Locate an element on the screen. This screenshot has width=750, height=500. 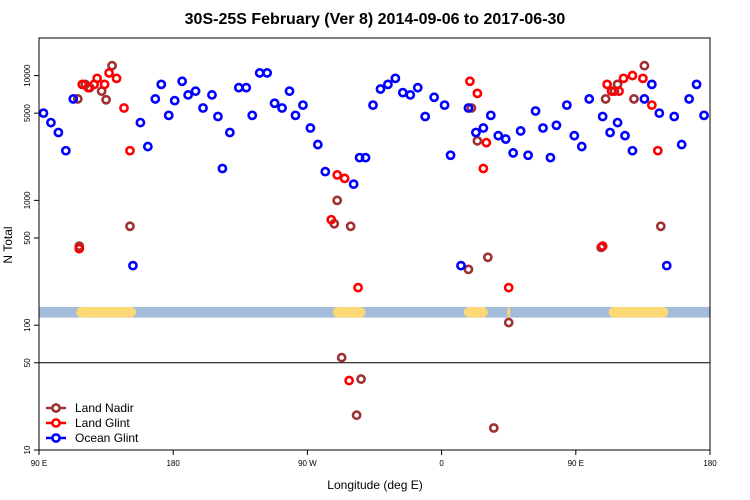
legend-marker-land-glint is located at coordinates (56, 423).